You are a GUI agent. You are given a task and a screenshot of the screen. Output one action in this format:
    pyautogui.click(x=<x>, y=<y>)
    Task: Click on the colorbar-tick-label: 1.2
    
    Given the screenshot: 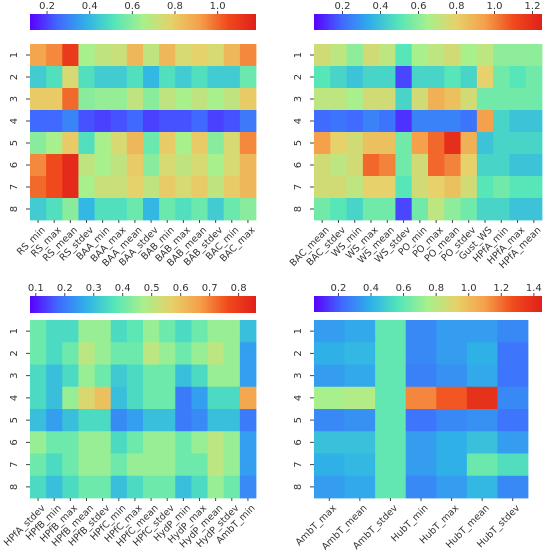 What is the action you would take?
    pyautogui.click(x=533, y=6)
    